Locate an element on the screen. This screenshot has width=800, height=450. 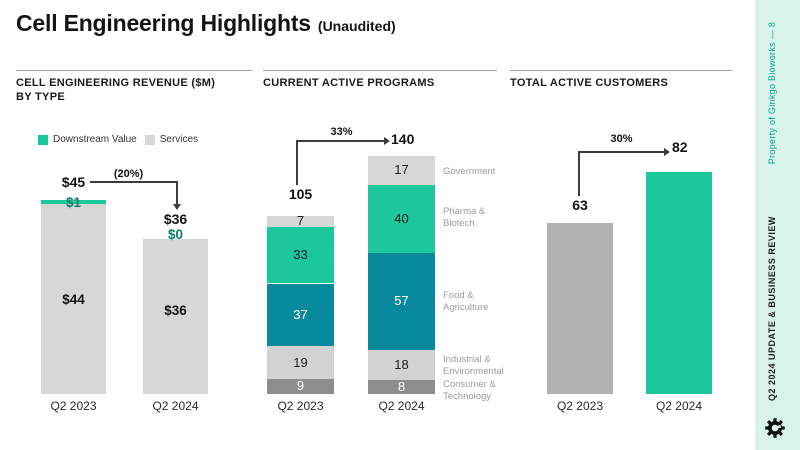
side-category-label-government: Government is located at coordinates (469, 171).